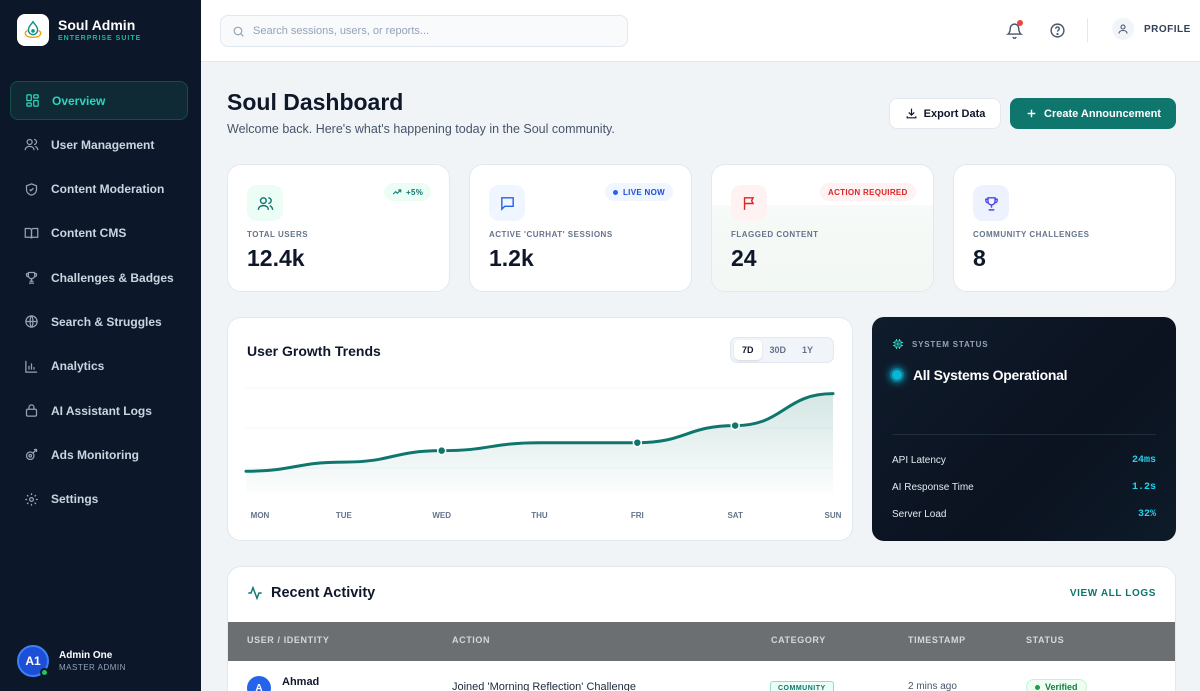 The height and width of the screenshot is (691, 1200). I want to click on sidebar-item-content-moderation: Content Moderation, so click(99, 189).